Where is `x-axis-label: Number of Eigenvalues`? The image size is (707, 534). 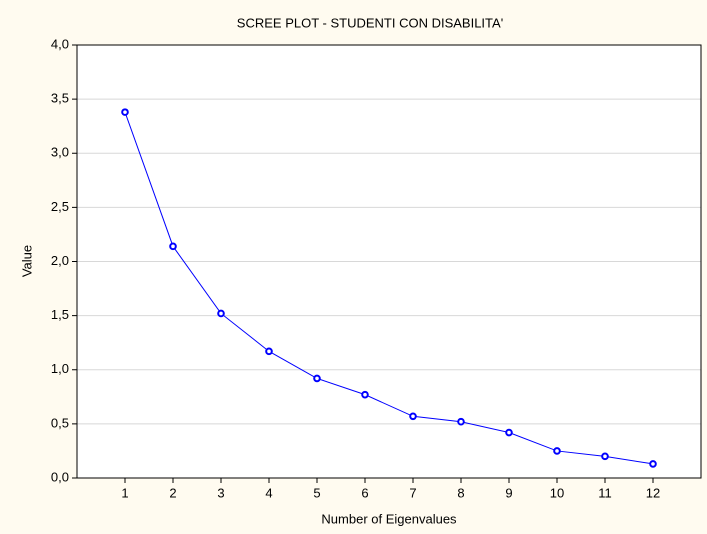 x-axis-label: Number of Eigenvalues is located at coordinates (389, 518).